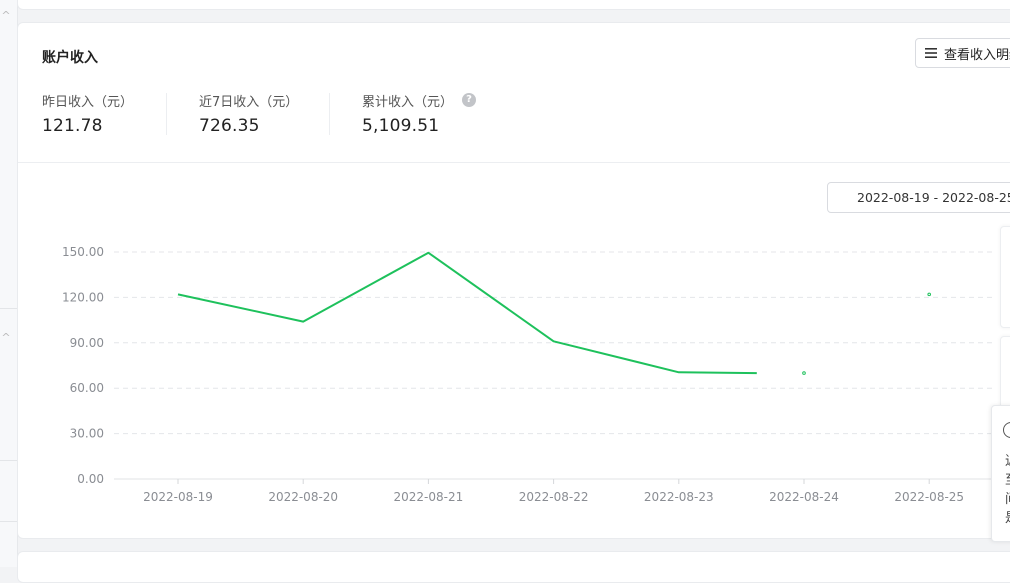 Image resolution: width=1010 pixels, height=583 pixels. What do you see at coordinates (229, 126) in the screenshot?
I see `stat-value: 726.35` at bounding box center [229, 126].